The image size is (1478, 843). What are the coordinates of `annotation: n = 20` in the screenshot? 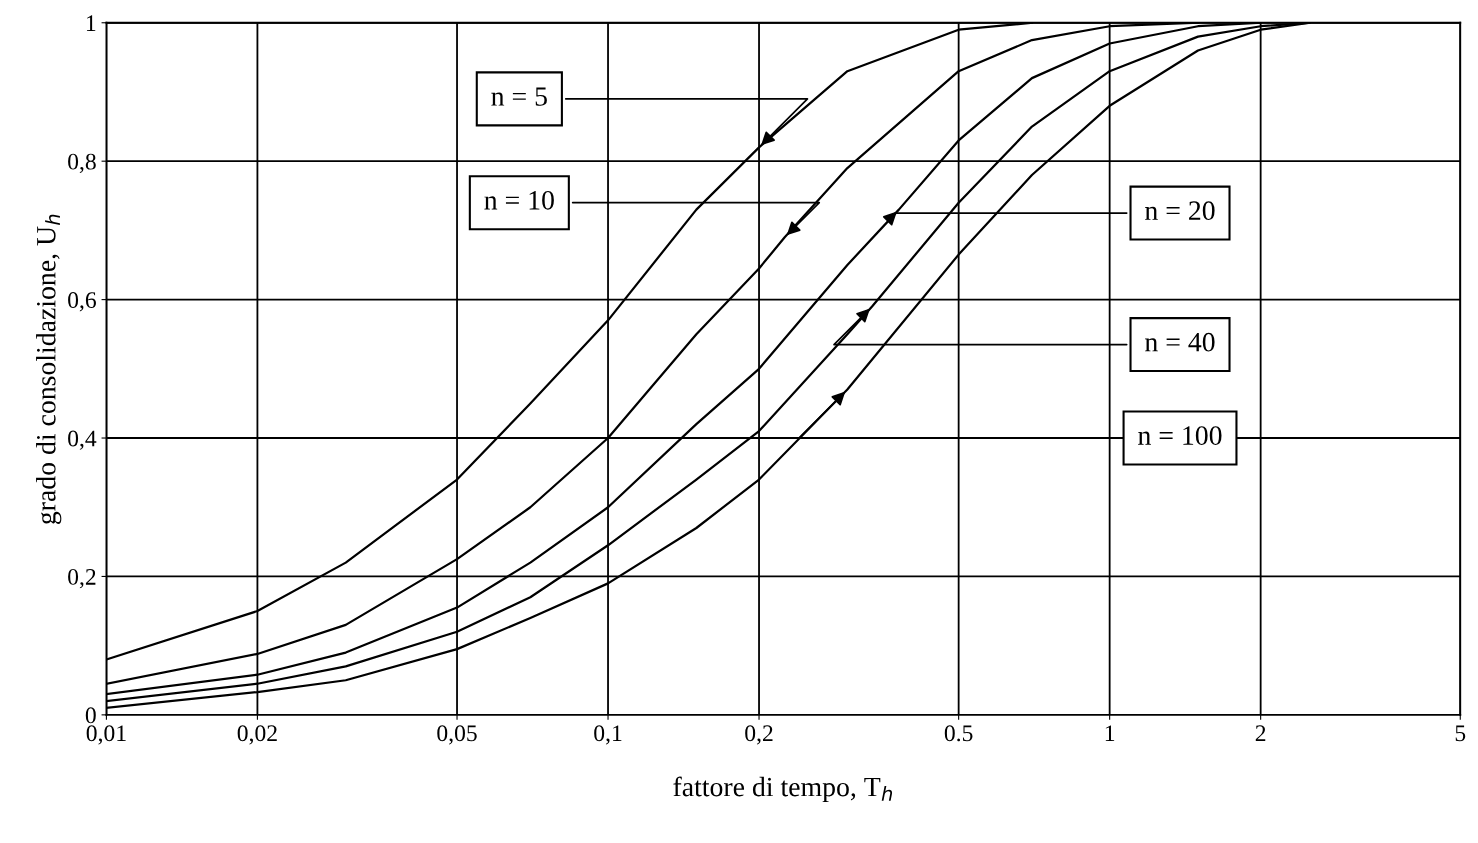 It's located at (1180, 211).